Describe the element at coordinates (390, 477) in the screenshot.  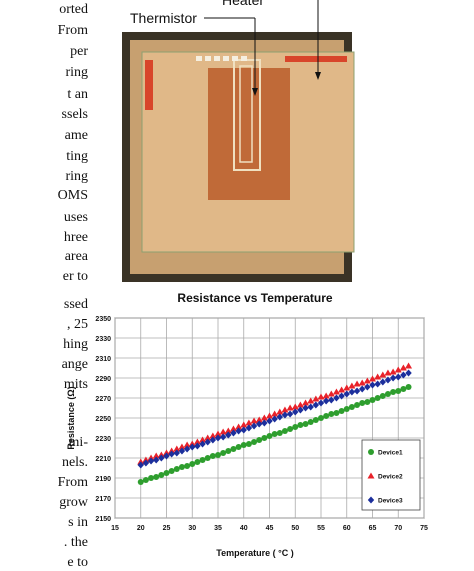
I see `legend-label: Device2` at that location.